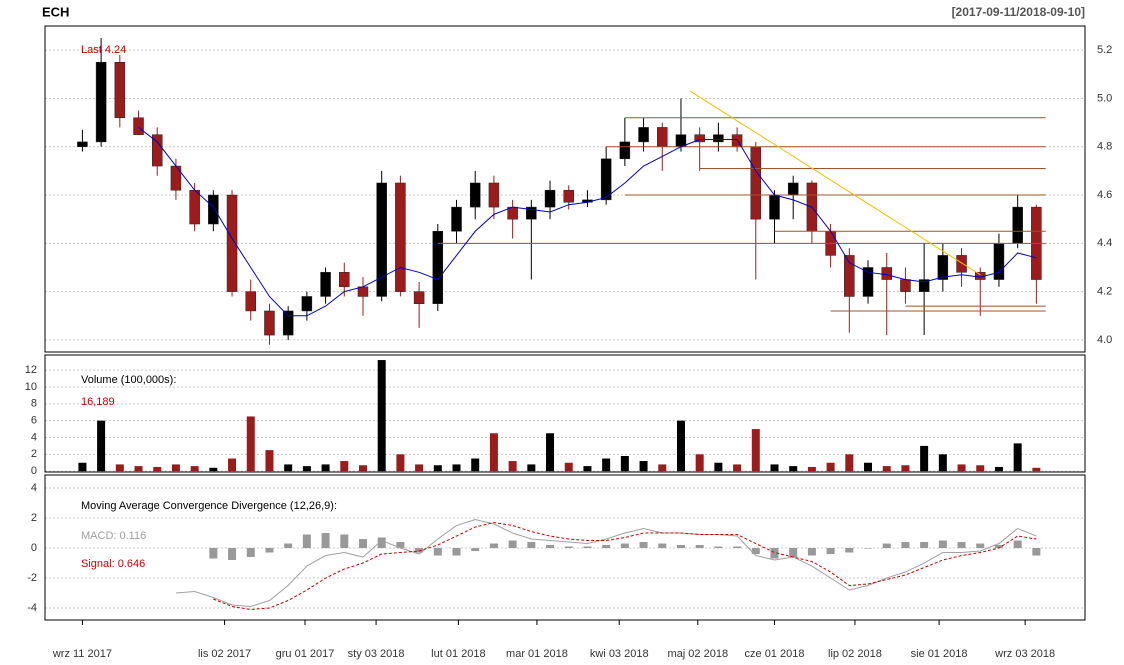 This screenshot has width=1124, height=665. What do you see at coordinates (1104, 340) in the screenshot?
I see `y-tick-label: 4.0` at bounding box center [1104, 340].